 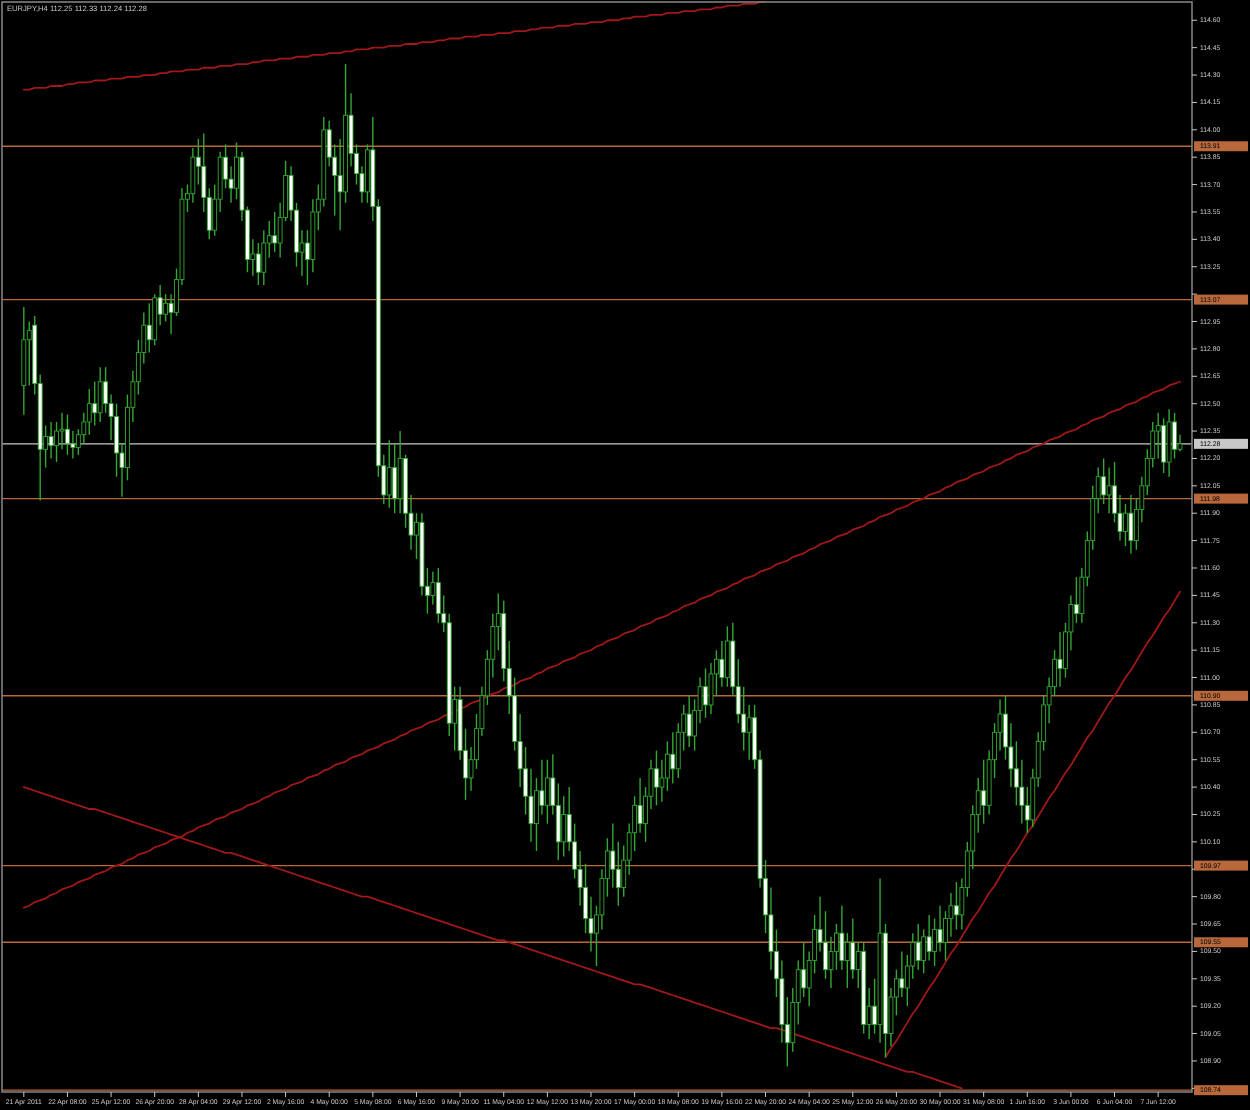 I want to click on line-series, so click(x=1032, y=824).